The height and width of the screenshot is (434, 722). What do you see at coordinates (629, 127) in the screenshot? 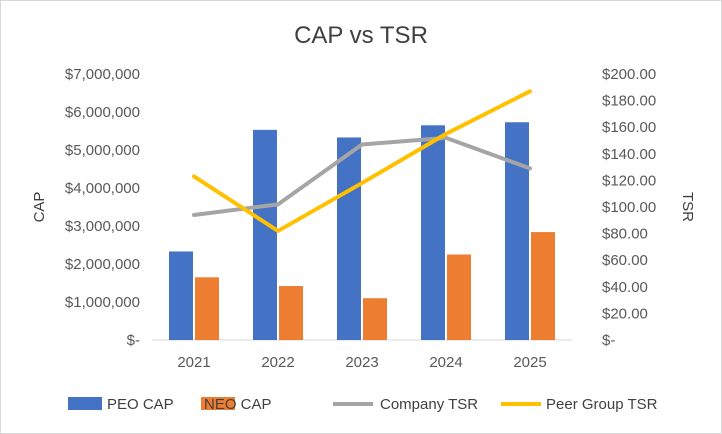
I see `right-axis-tick-label: $160.00` at bounding box center [629, 127].